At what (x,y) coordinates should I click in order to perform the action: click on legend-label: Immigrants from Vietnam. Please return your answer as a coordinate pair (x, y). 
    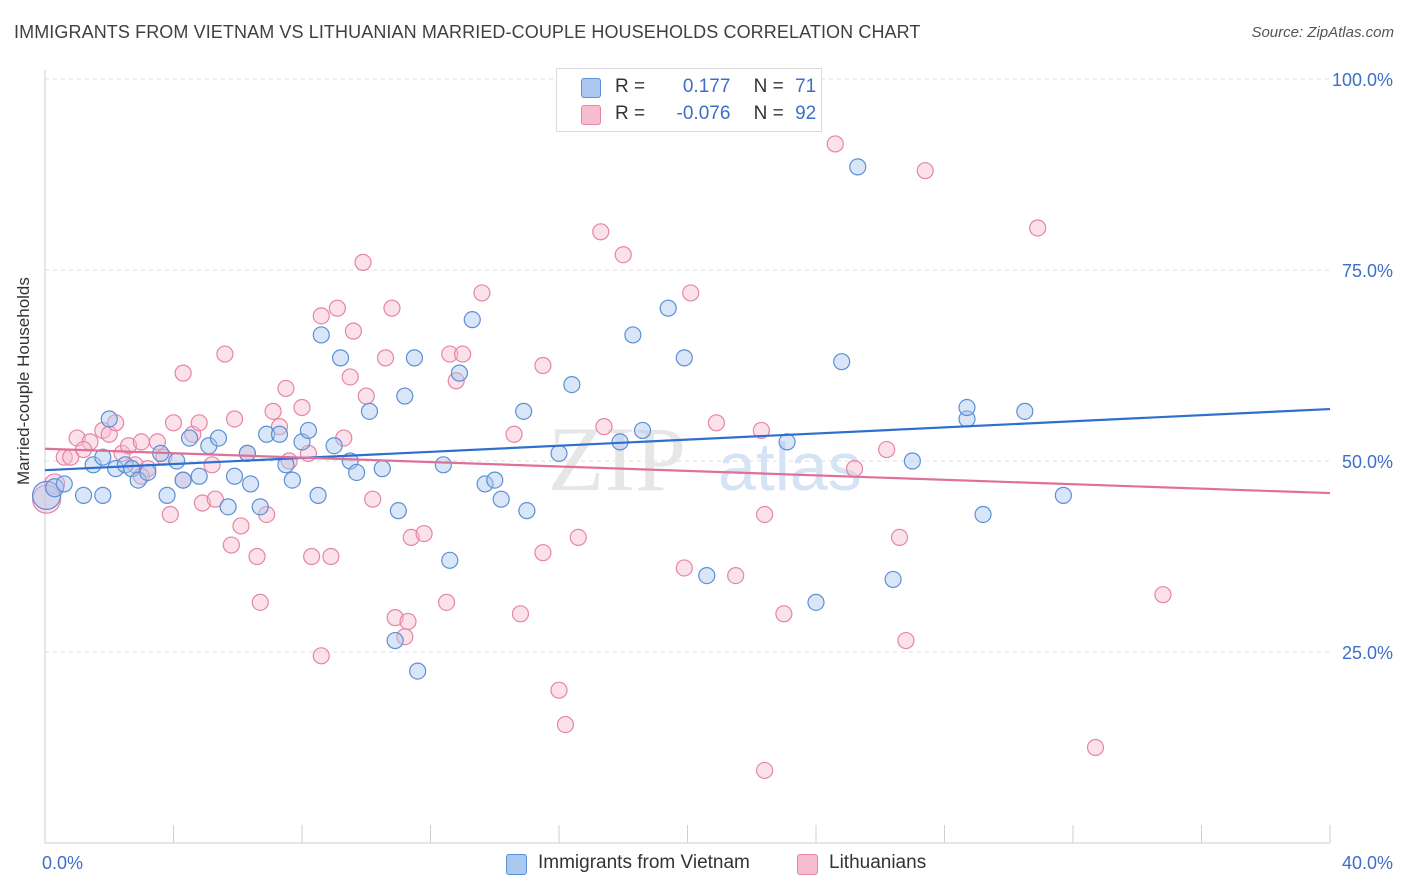
    Looking at the image, I should click on (644, 862).